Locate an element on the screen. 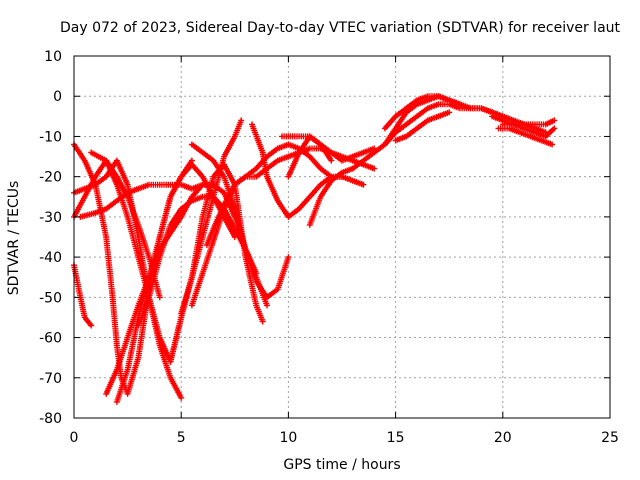 The height and width of the screenshot is (480, 640). y-tick-label: -20 is located at coordinates (50, 178).